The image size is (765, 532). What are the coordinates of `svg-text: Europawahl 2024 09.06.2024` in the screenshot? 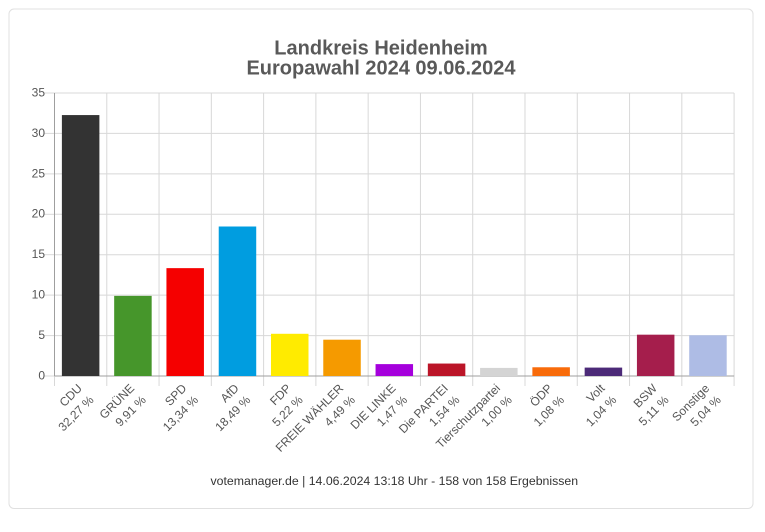 It's located at (381, 69).